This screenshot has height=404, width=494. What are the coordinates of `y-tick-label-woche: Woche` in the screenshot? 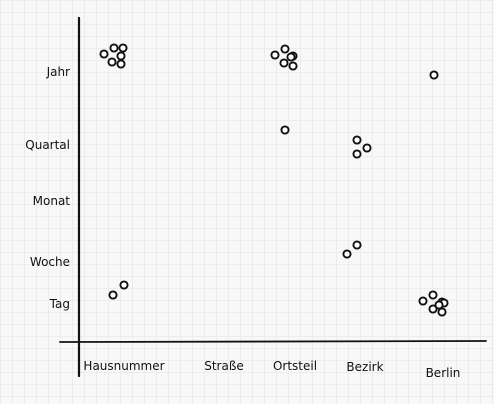 It's located at (50, 262).